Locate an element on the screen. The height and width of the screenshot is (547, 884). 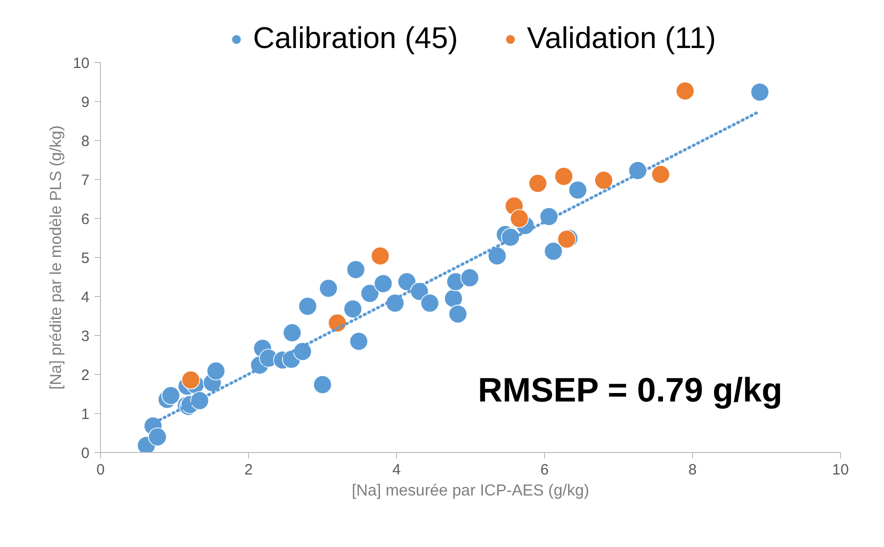
y-tick-label: 7 is located at coordinates (85, 180).